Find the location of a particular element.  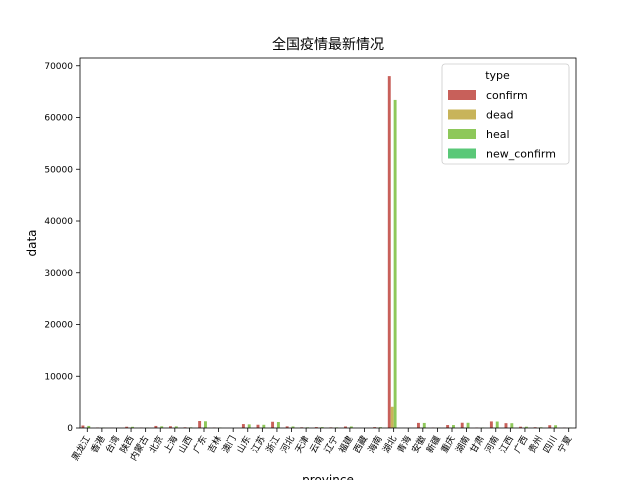

y-tick-label-4: 40000 is located at coordinates (58, 222).